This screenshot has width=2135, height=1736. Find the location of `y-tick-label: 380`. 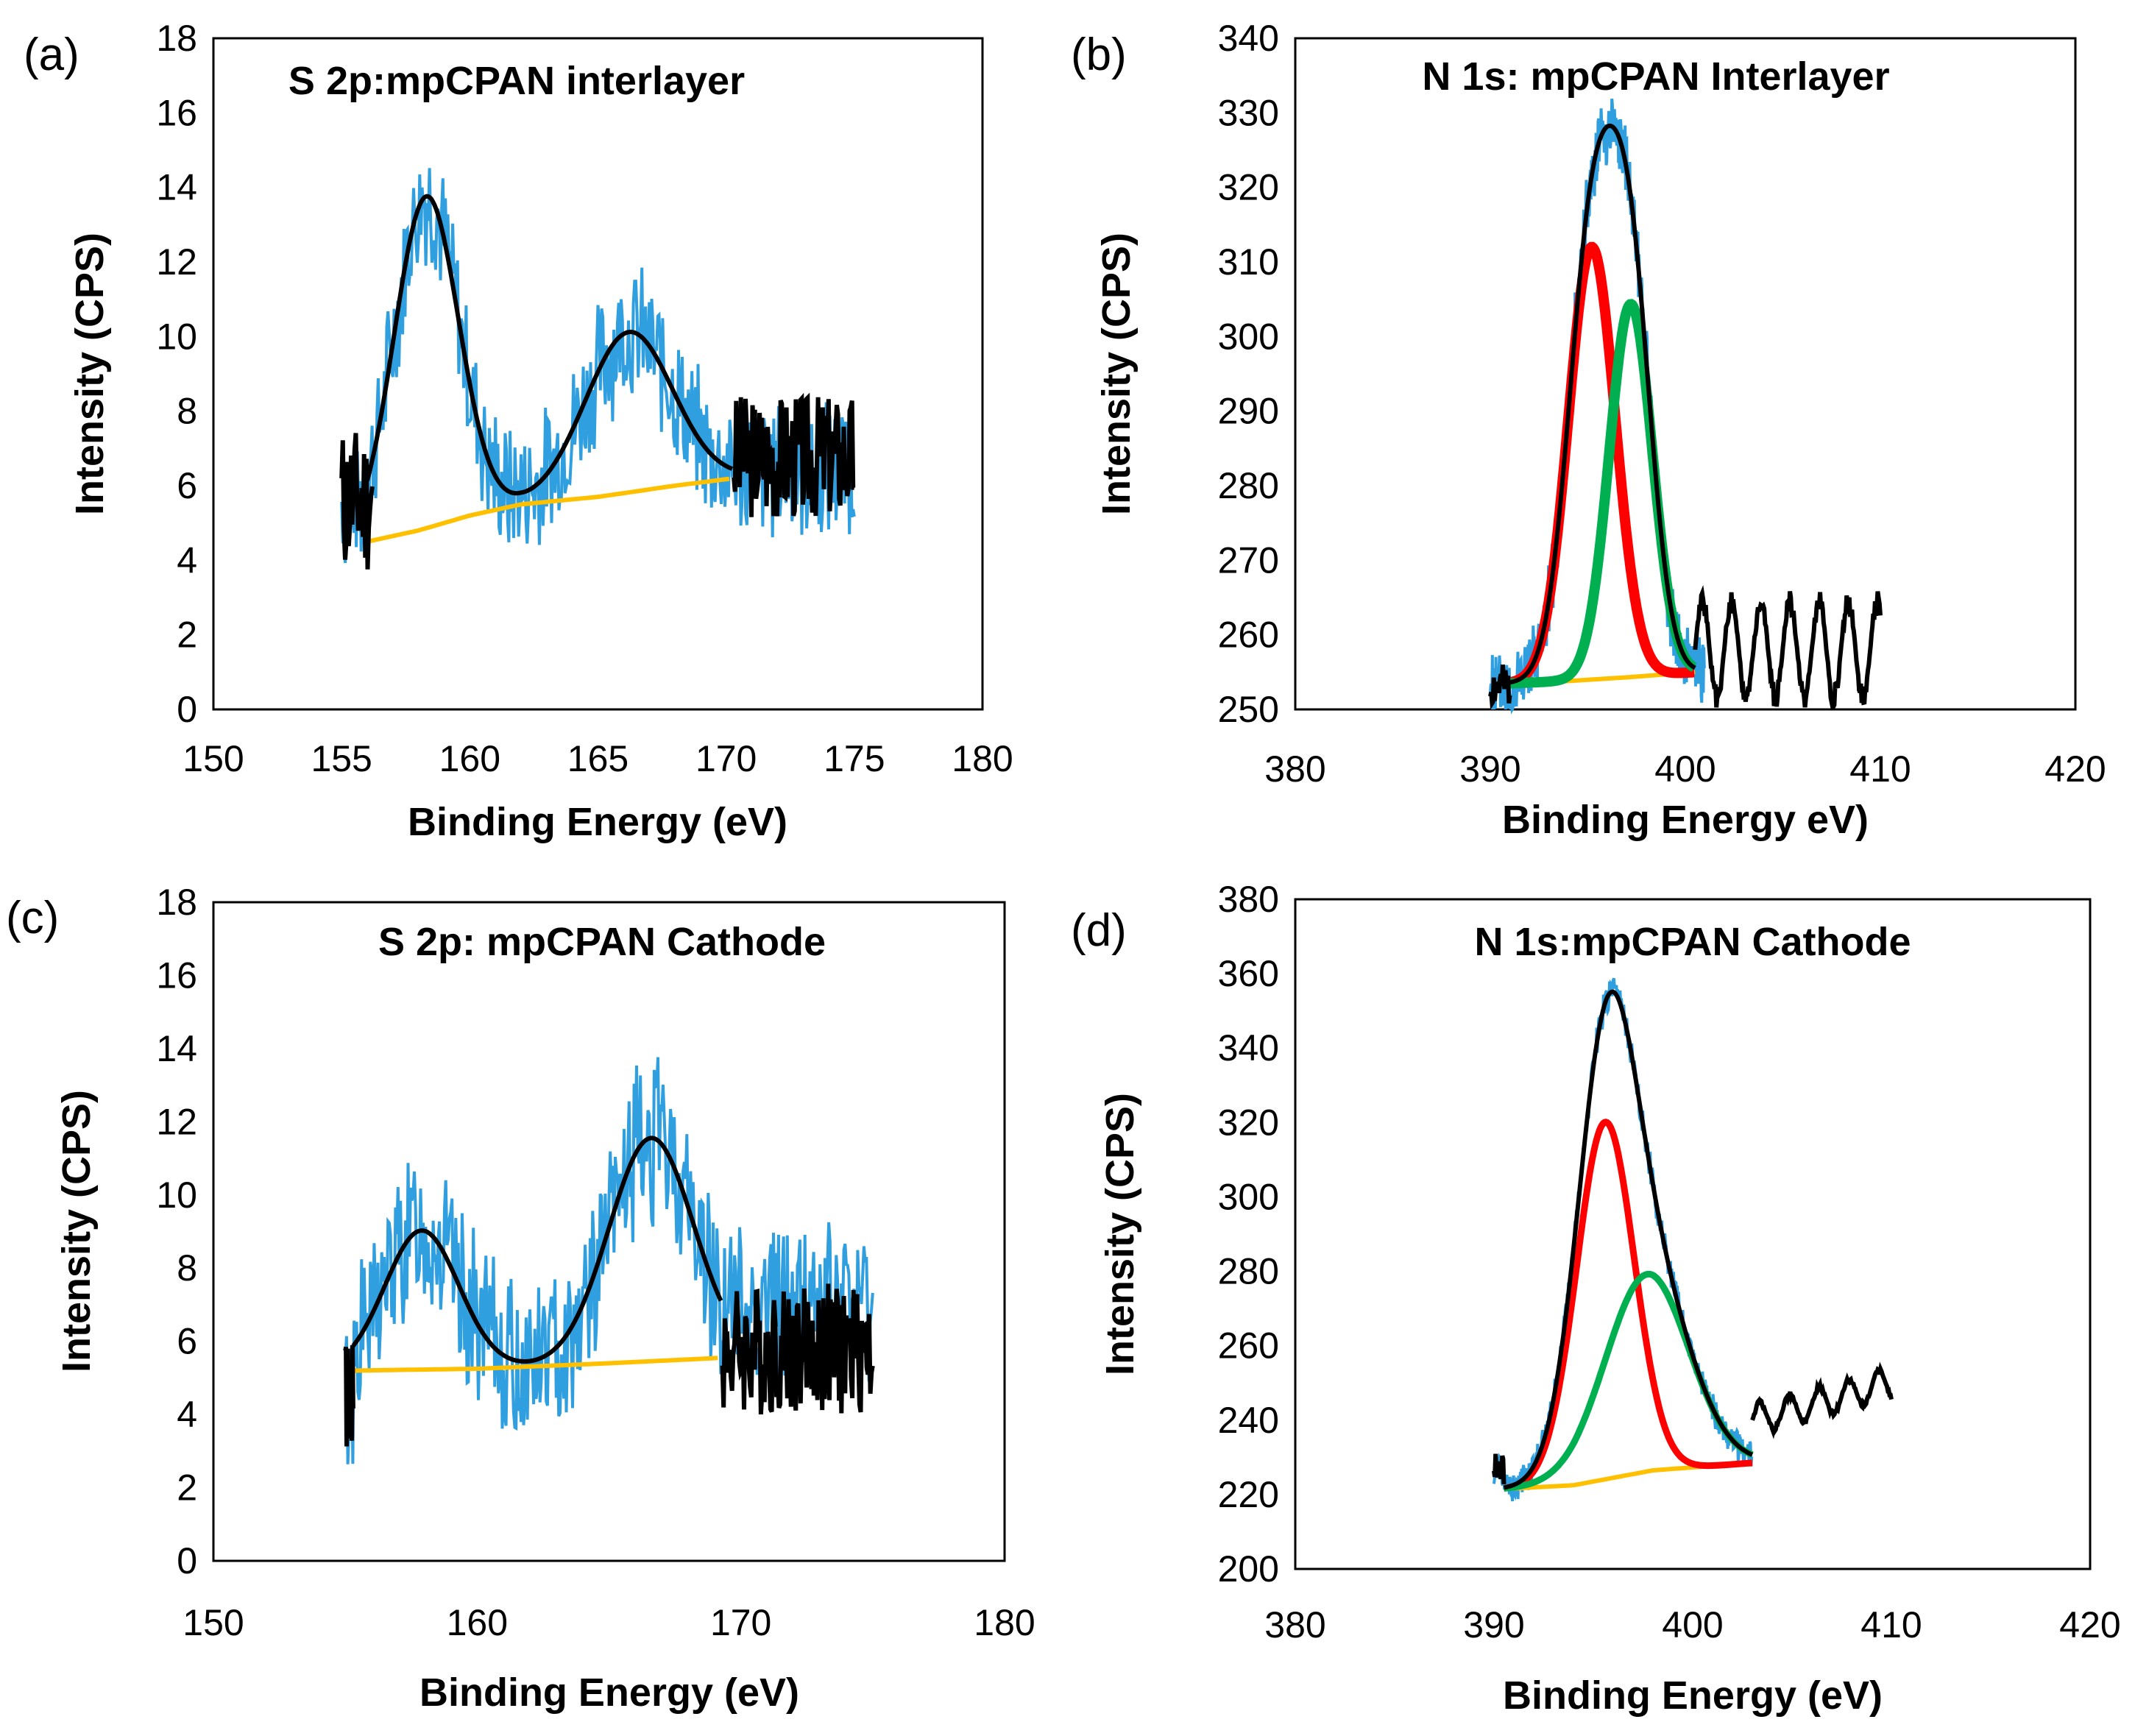

y-tick-label: 380 is located at coordinates (1249, 899).